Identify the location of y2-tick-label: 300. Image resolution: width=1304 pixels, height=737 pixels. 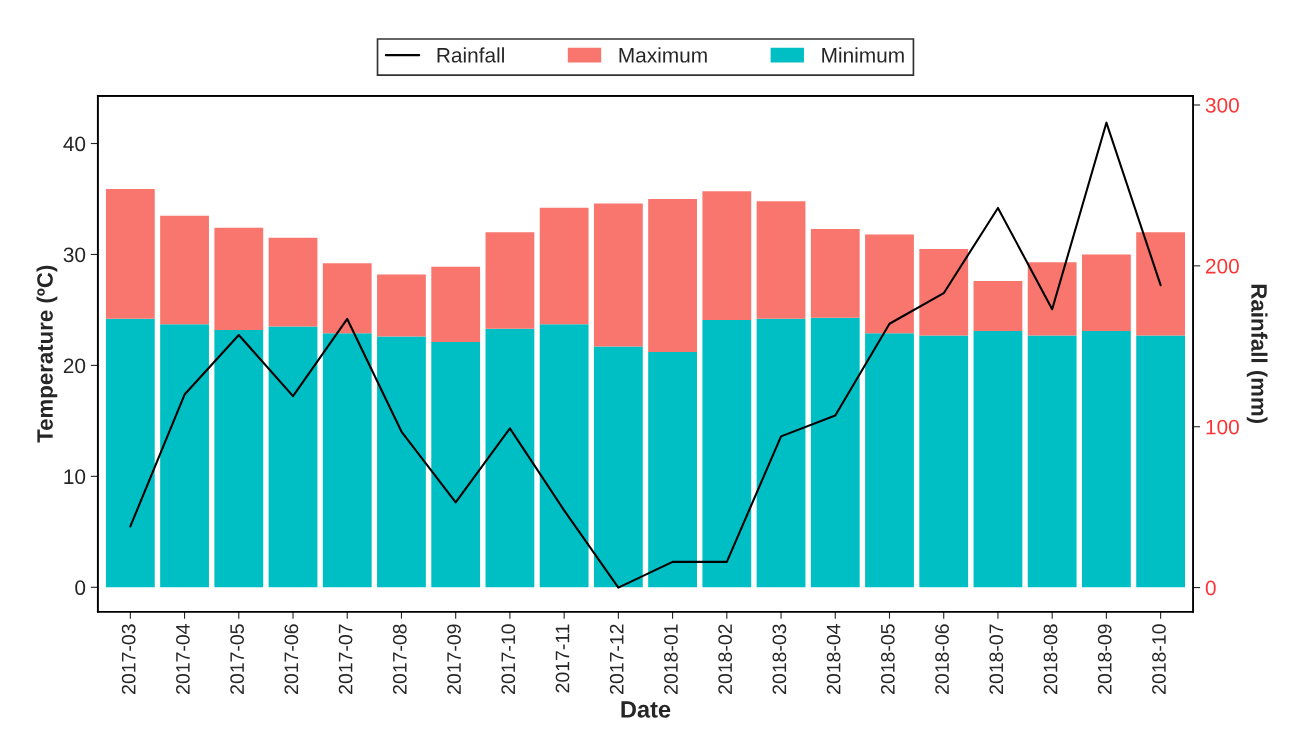
(1222, 105).